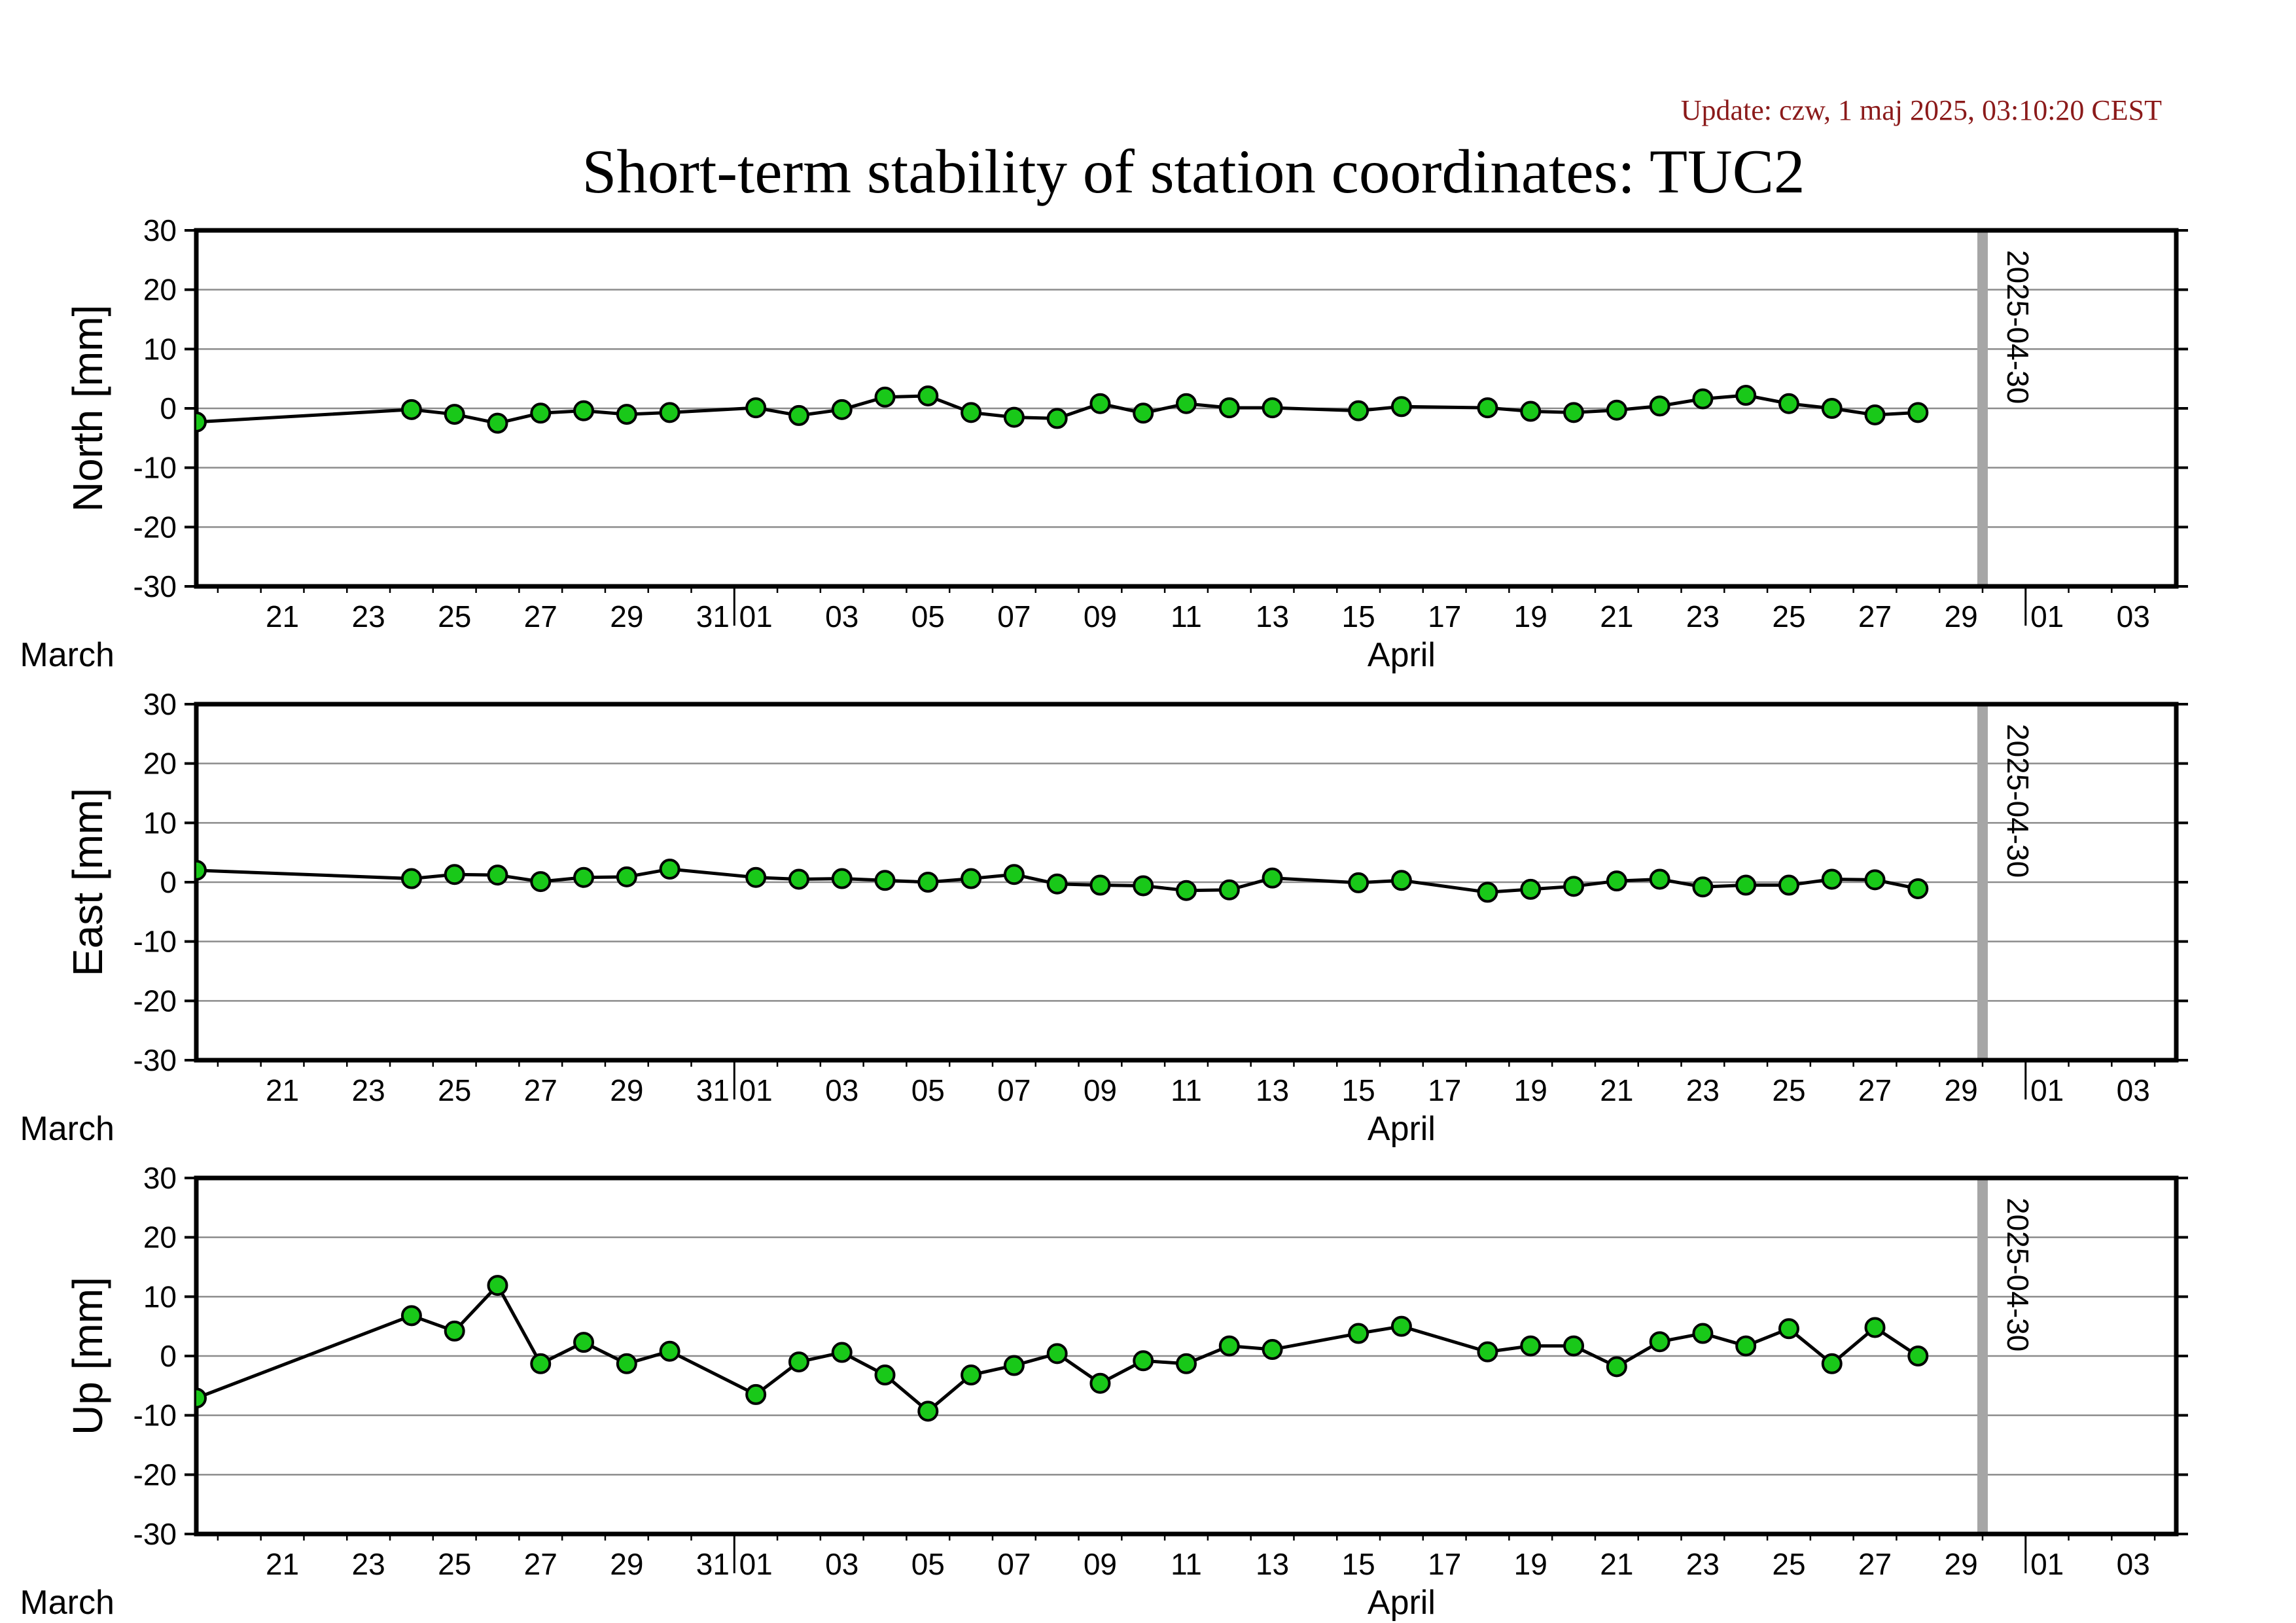 This screenshot has height=1623, width=2296. Describe the element at coordinates (1616, 1090) in the screenshot. I see `x-tick-label: 21` at that location.